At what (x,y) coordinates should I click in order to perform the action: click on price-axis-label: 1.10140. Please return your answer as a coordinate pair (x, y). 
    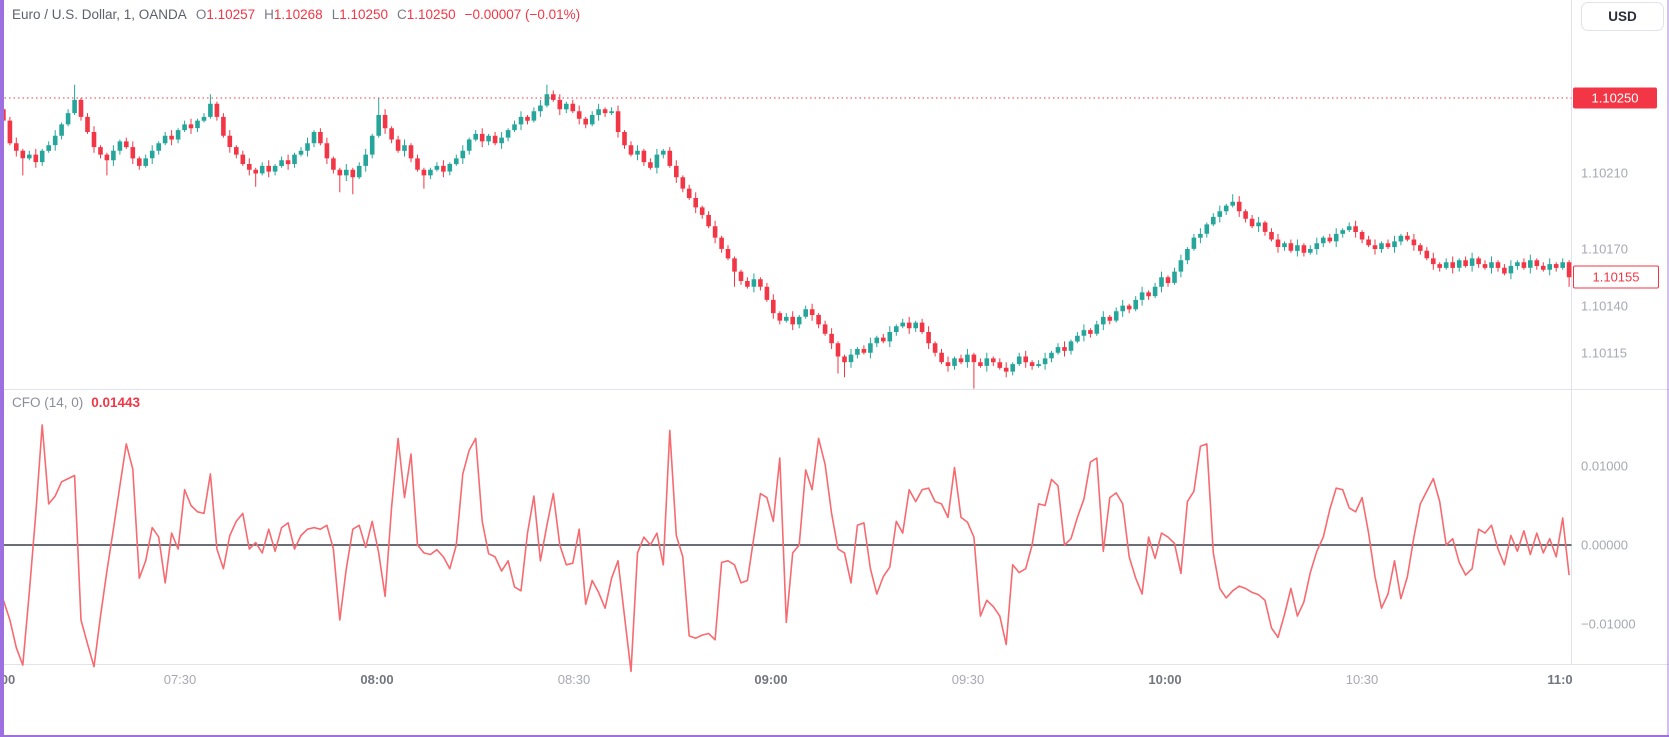
    Looking at the image, I should click on (1604, 306).